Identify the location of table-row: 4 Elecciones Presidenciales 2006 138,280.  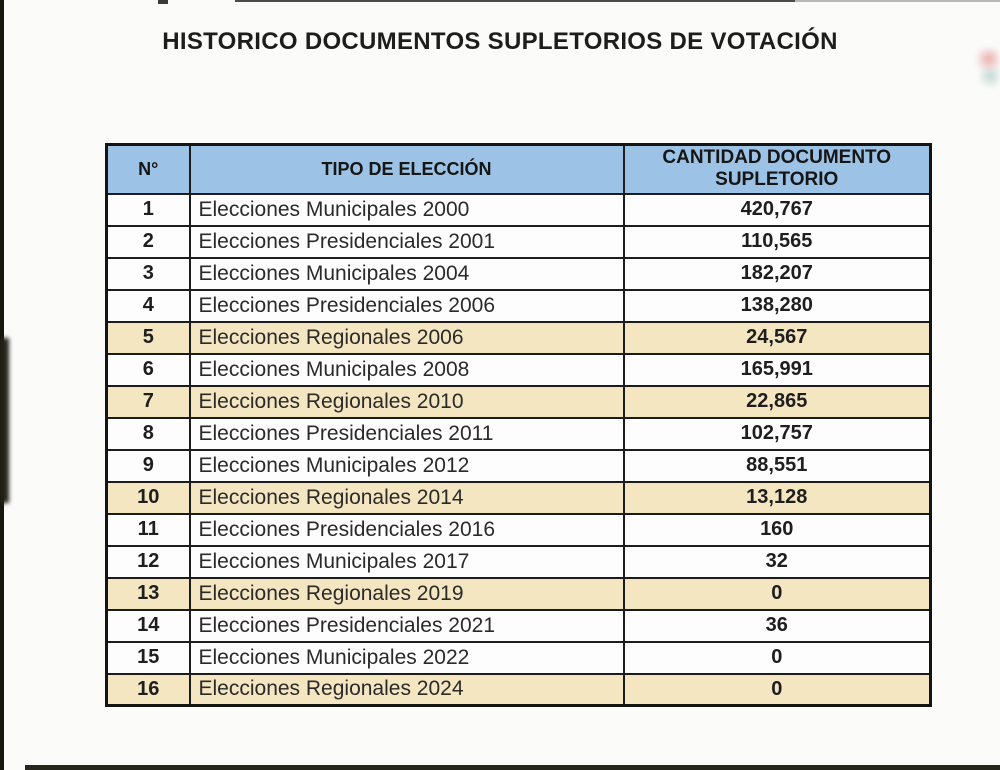
(518, 305).